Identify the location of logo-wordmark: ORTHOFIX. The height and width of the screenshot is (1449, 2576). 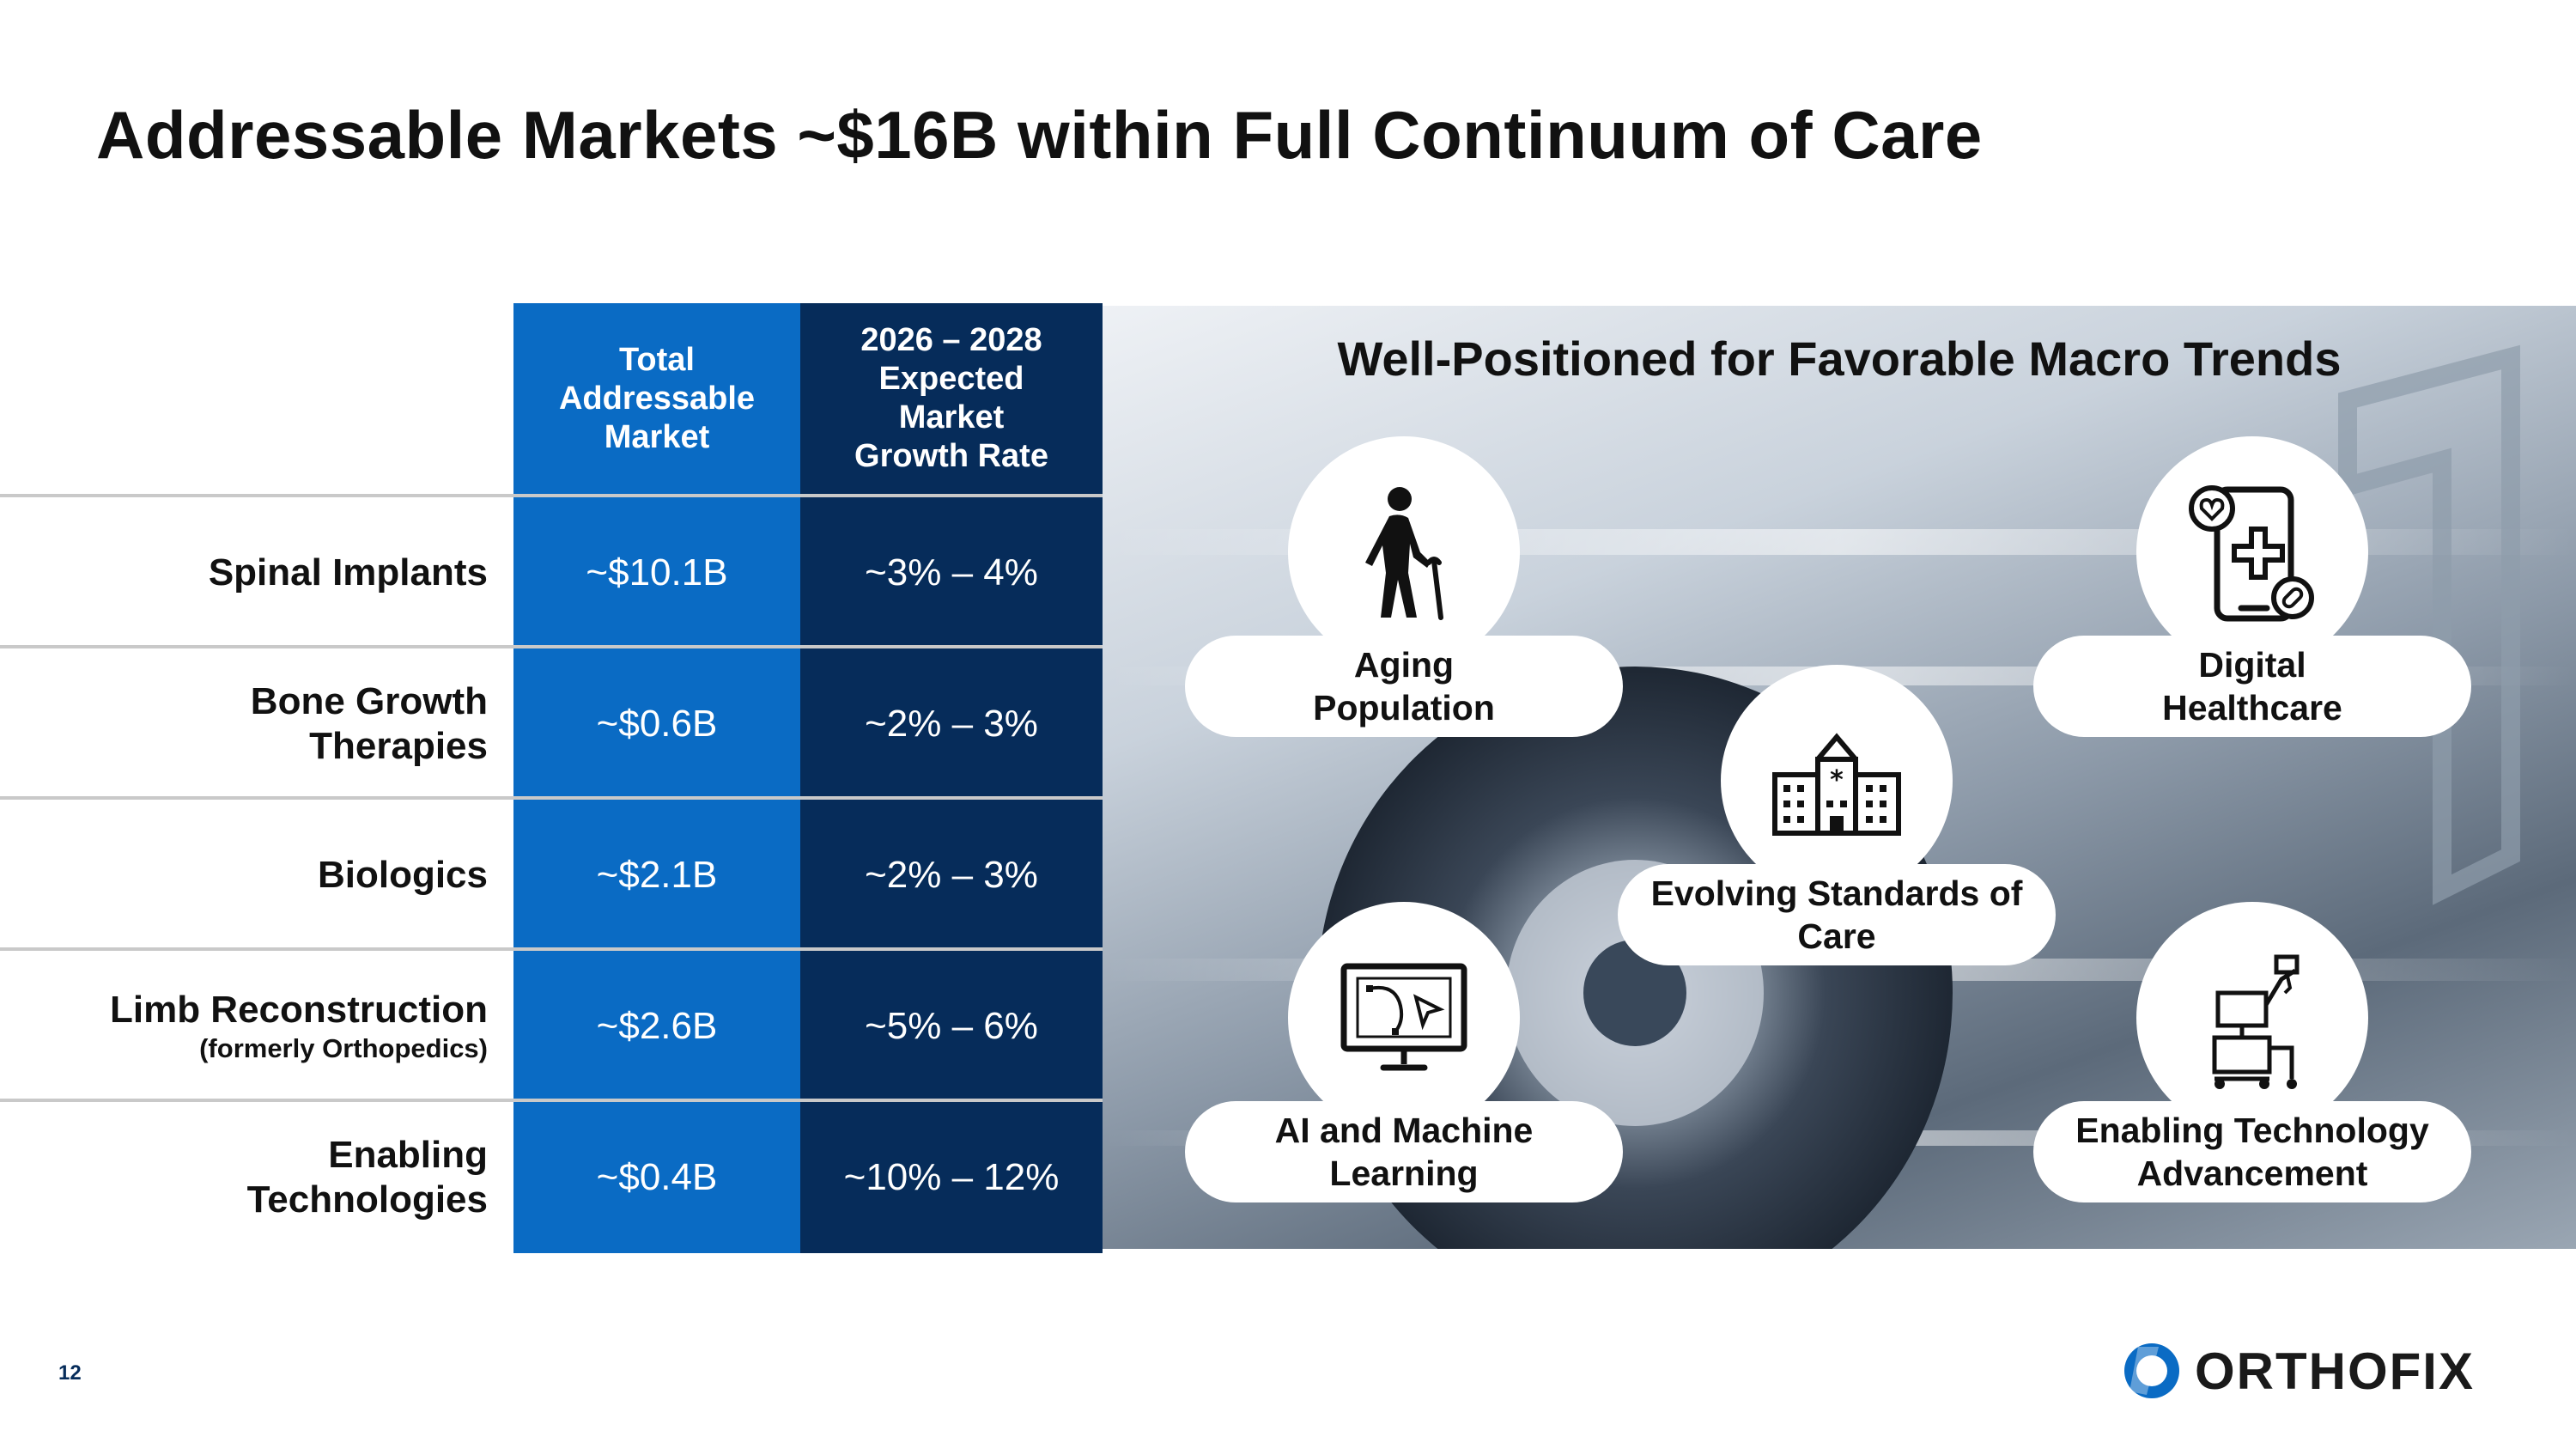
(2335, 1371).